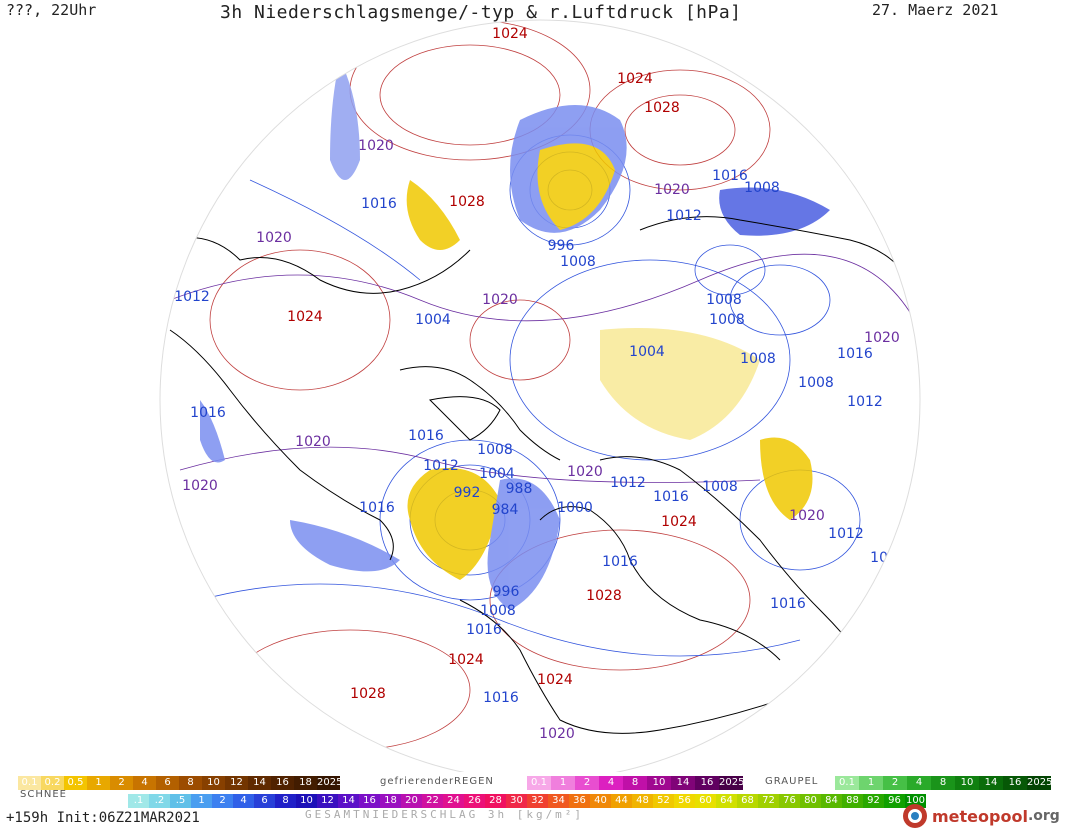 This screenshot has width=1080, height=833. What do you see at coordinates (537, 801) in the screenshot?
I see `legend-cell: 32` at bounding box center [537, 801].